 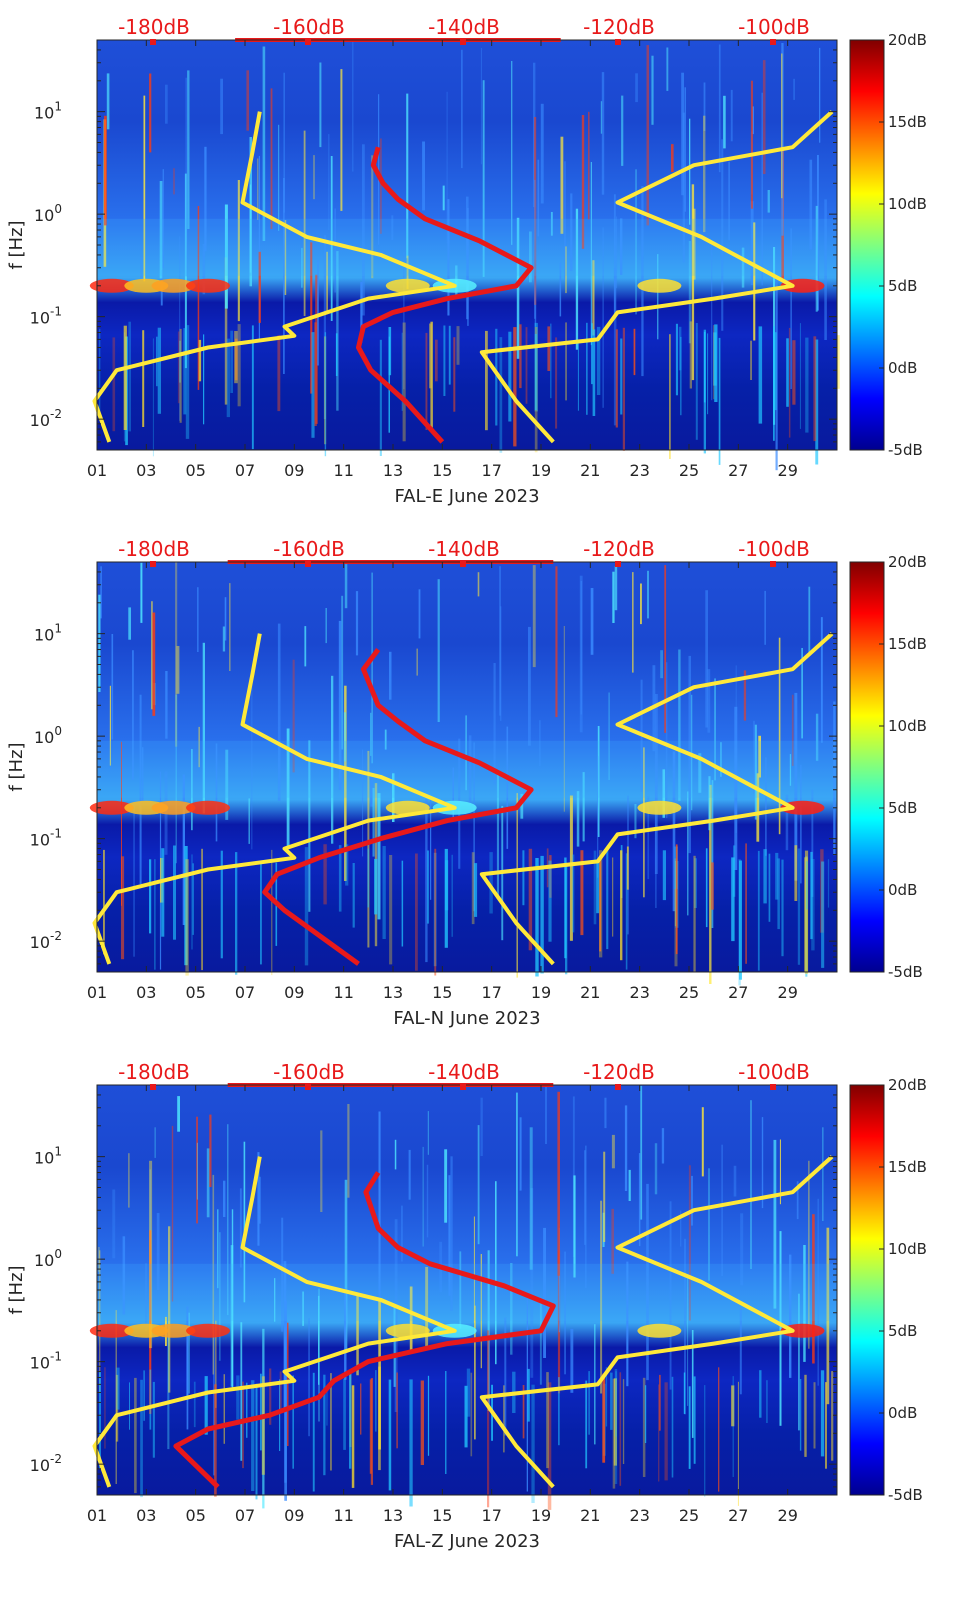 I want to click on x-tick-label: 07, so click(x=245, y=1515).